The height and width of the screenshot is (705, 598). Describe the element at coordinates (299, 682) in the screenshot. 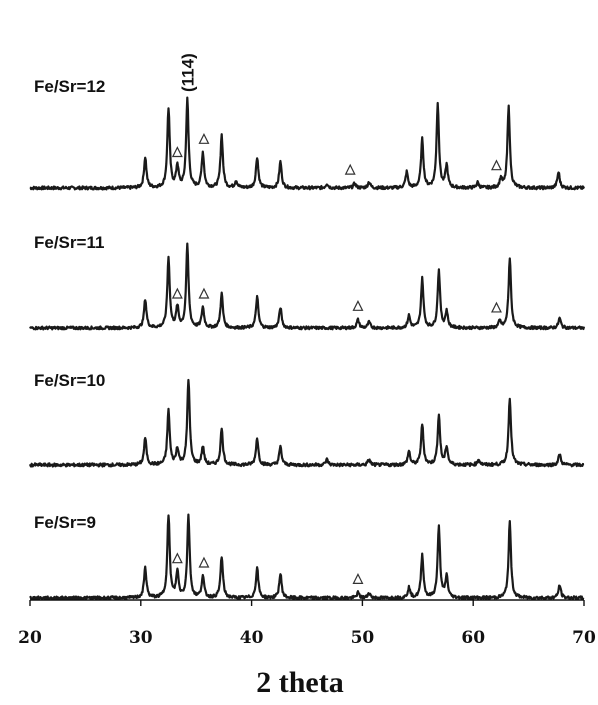

I see `x-axis-title: 2 theta` at that location.